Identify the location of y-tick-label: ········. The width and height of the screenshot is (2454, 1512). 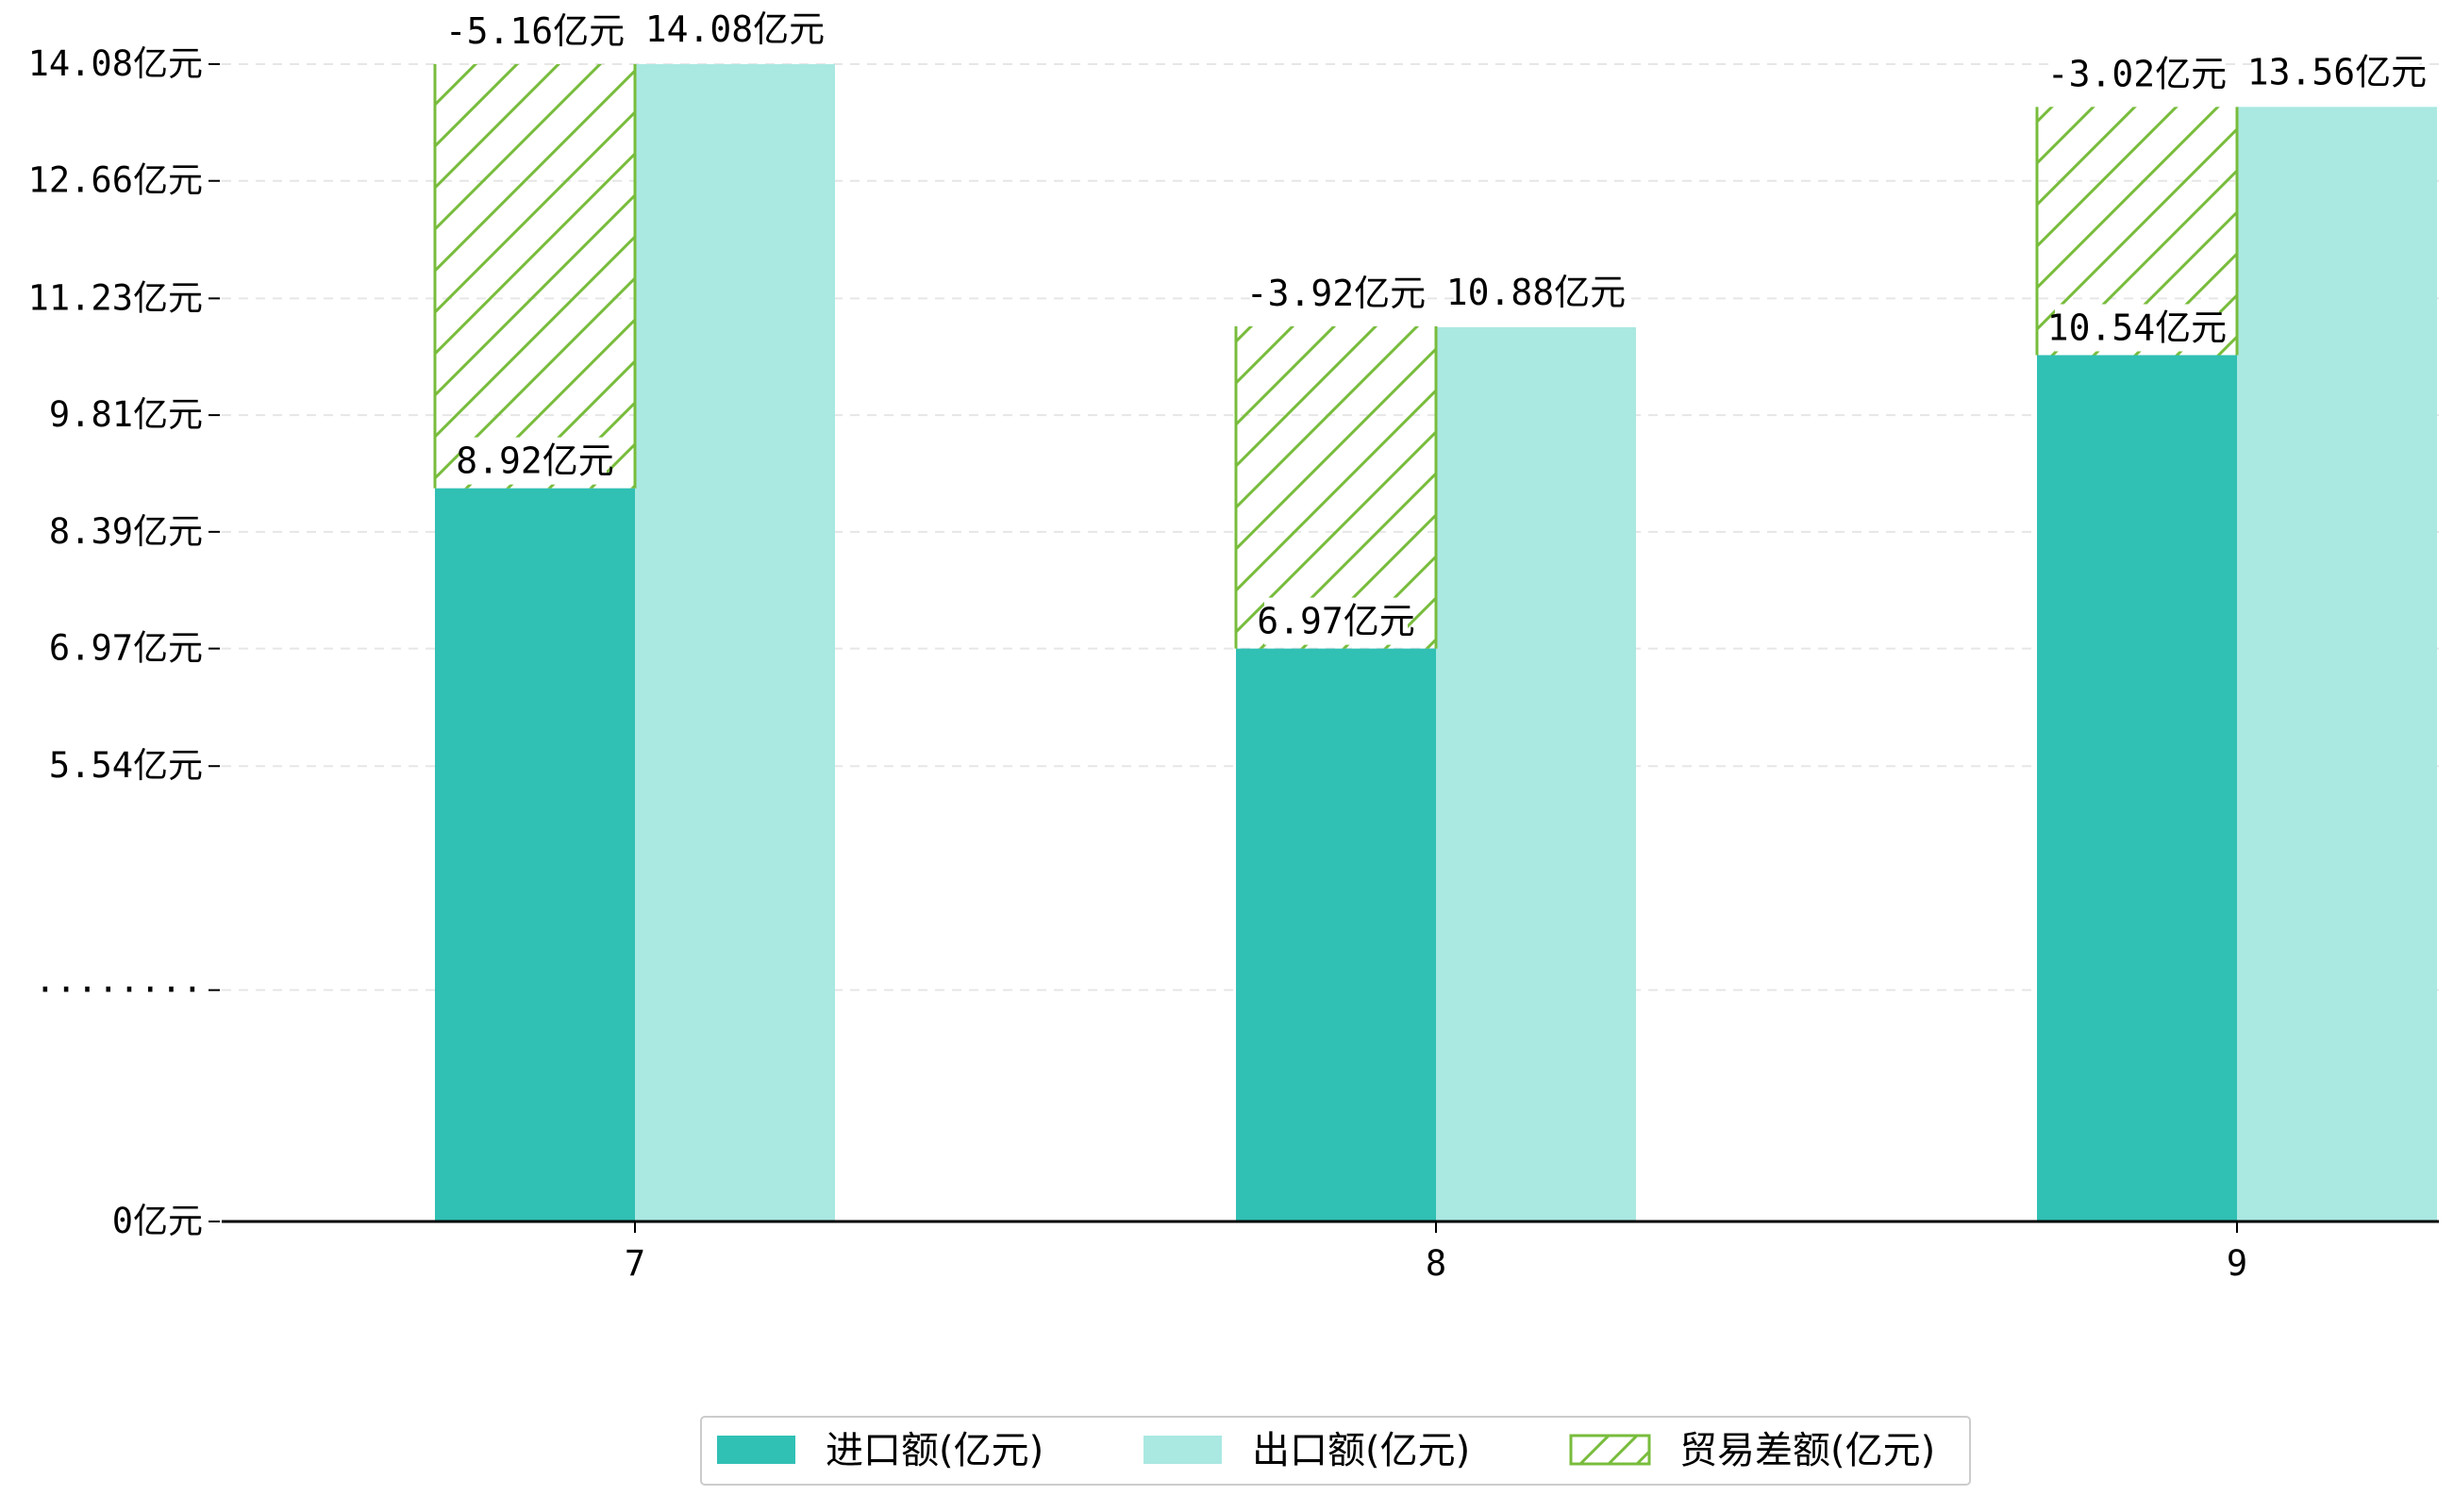
(119, 990).